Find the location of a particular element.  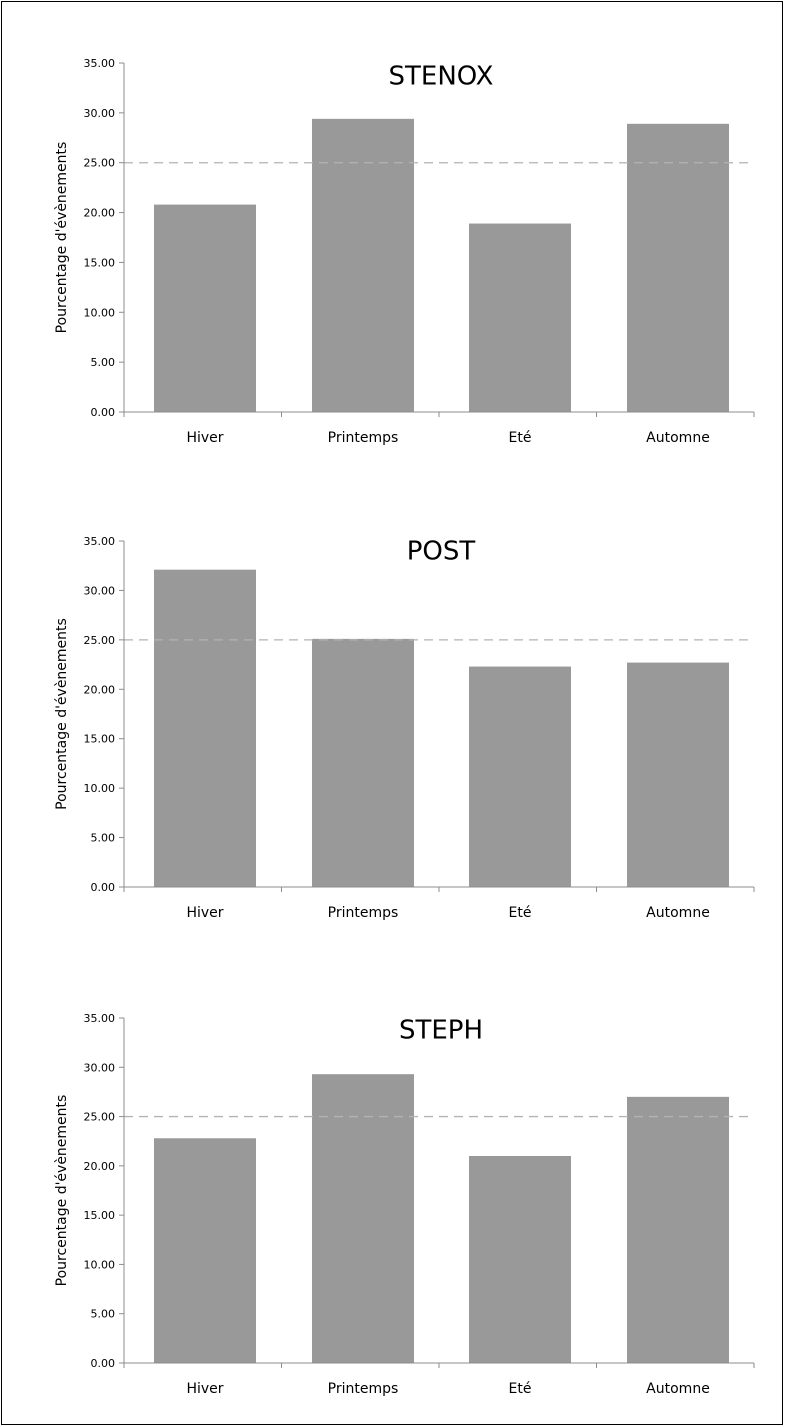

chart-title: POST is located at coordinates (441, 552).